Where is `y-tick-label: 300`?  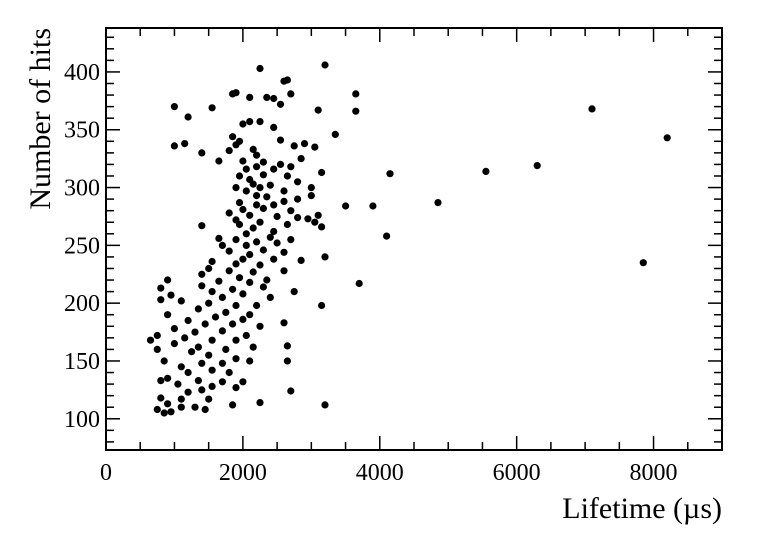
y-tick-label: 300 is located at coordinates (82, 189).